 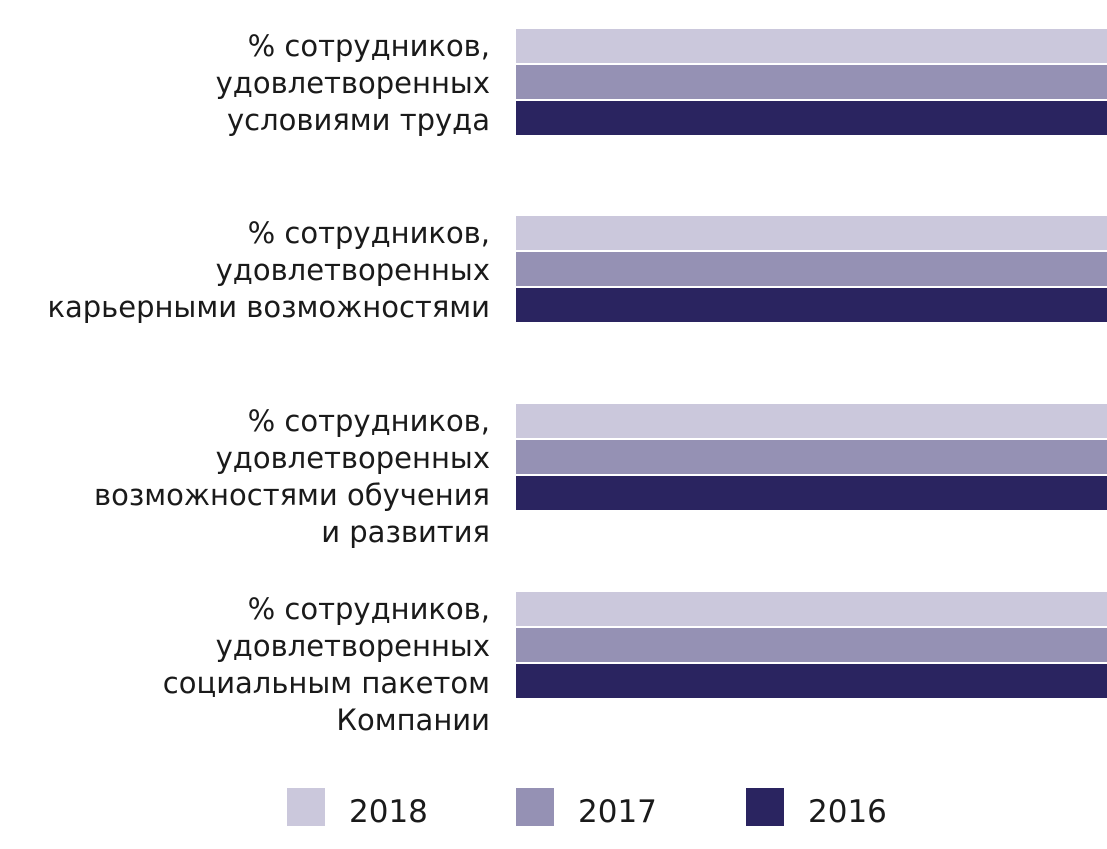 What do you see at coordinates (847, 812) in the screenshot?
I see `legend-label-2016: 2016` at bounding box center [847, 812].